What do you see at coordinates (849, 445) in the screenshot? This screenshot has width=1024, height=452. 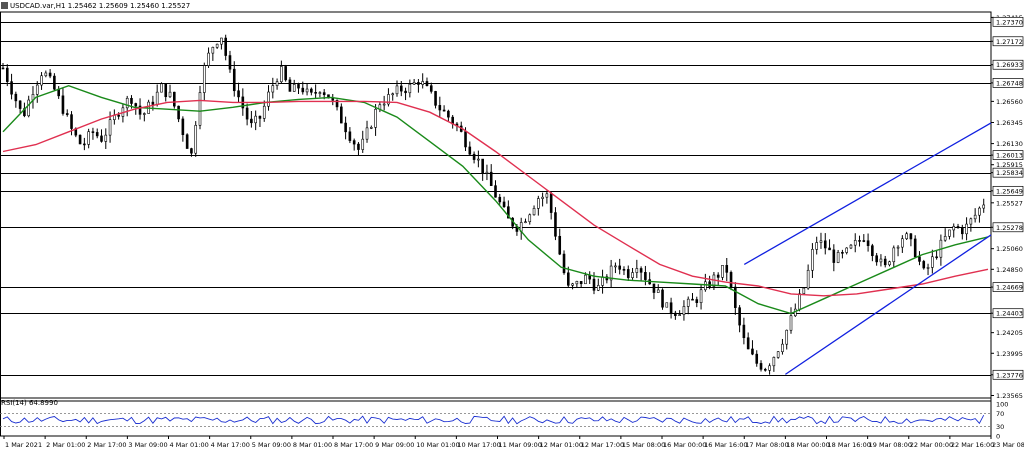 I see `time-tick-label: 18 Mar 16:00` at bounding box center [849, 445].